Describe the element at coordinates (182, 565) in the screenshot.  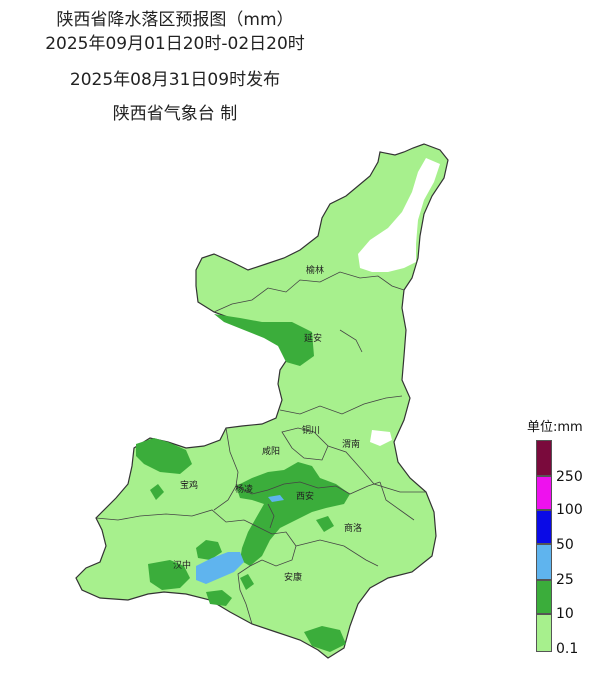
I see `city-label: 汉中` at that location.